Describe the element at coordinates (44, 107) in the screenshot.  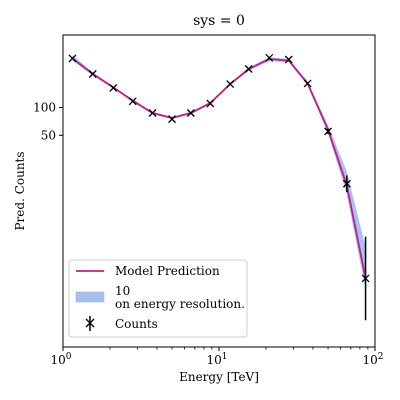
I see `y-tick-label: 100` at that location.